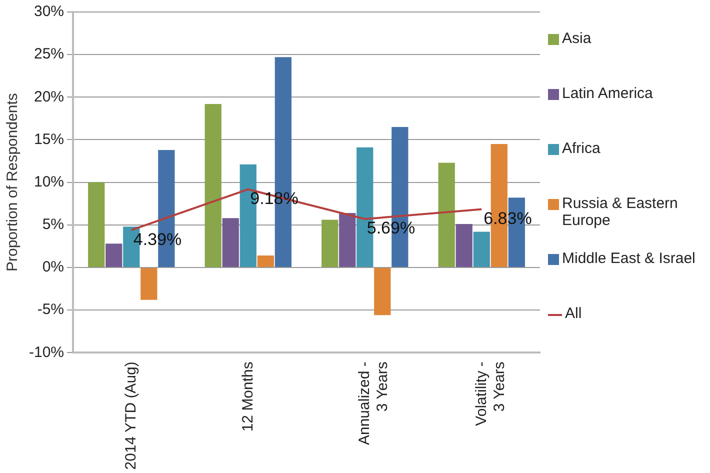 The image size is (710, 473). I want to click on x-tick-label: Volatility - 3 Years, so click(490, 394).